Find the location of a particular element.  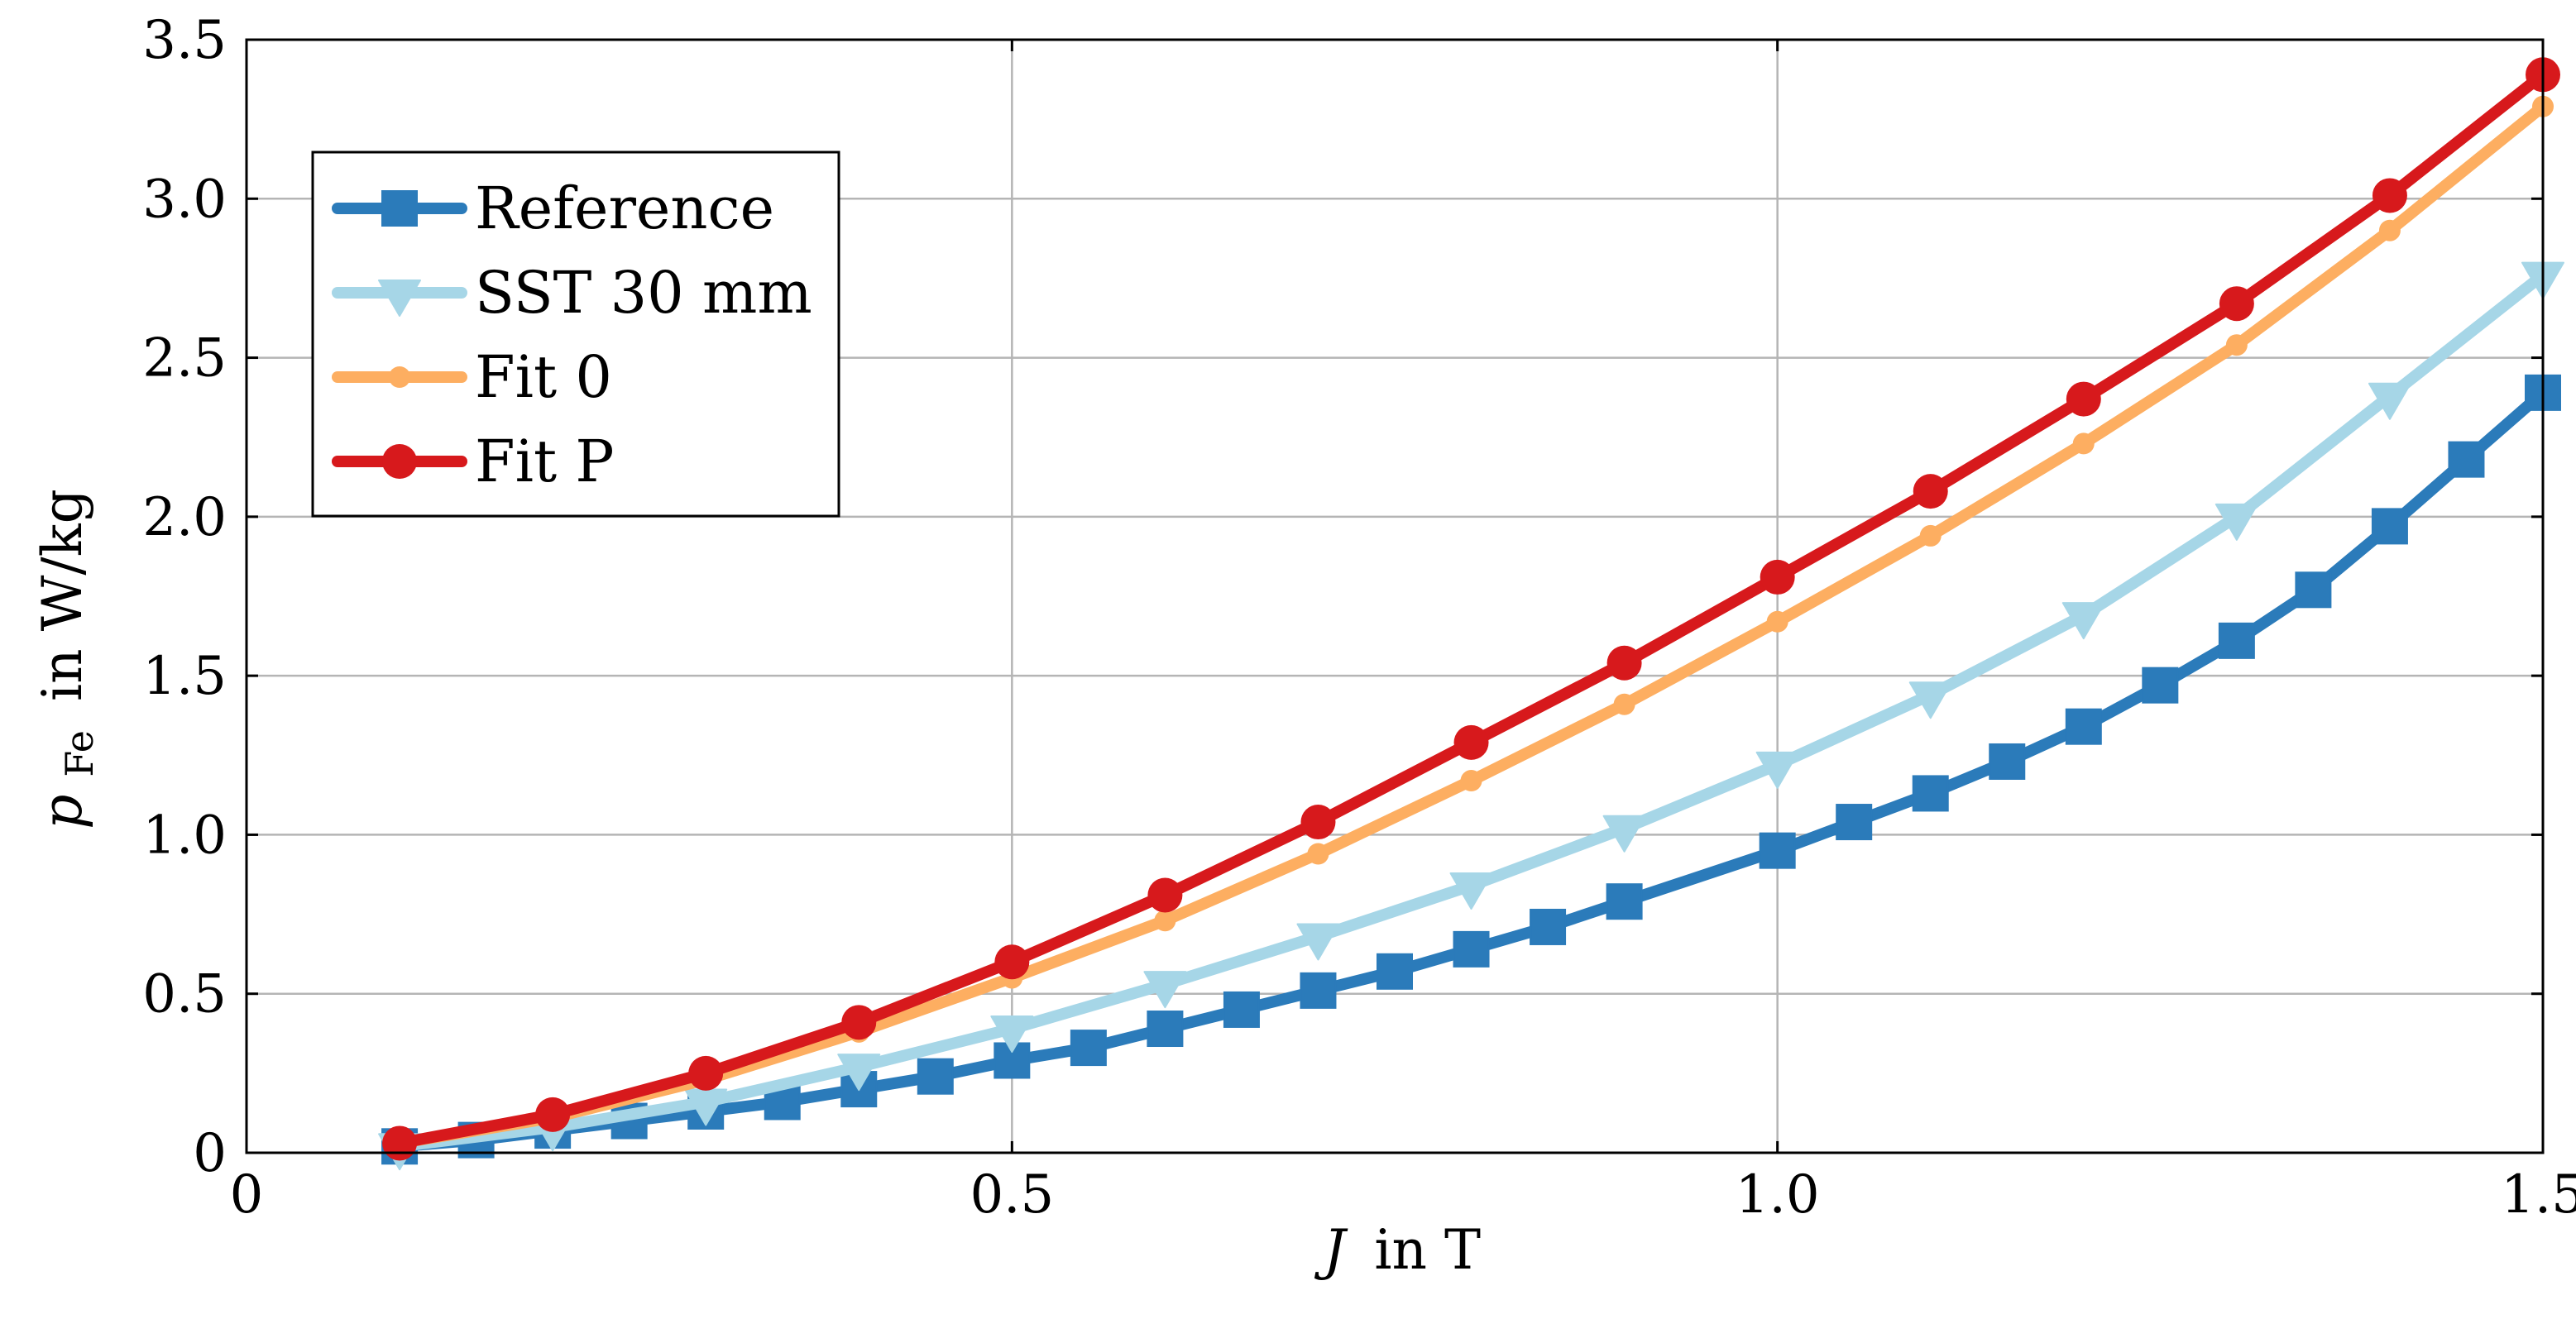

y-axis-var: p is located at coordinates (63, 812).